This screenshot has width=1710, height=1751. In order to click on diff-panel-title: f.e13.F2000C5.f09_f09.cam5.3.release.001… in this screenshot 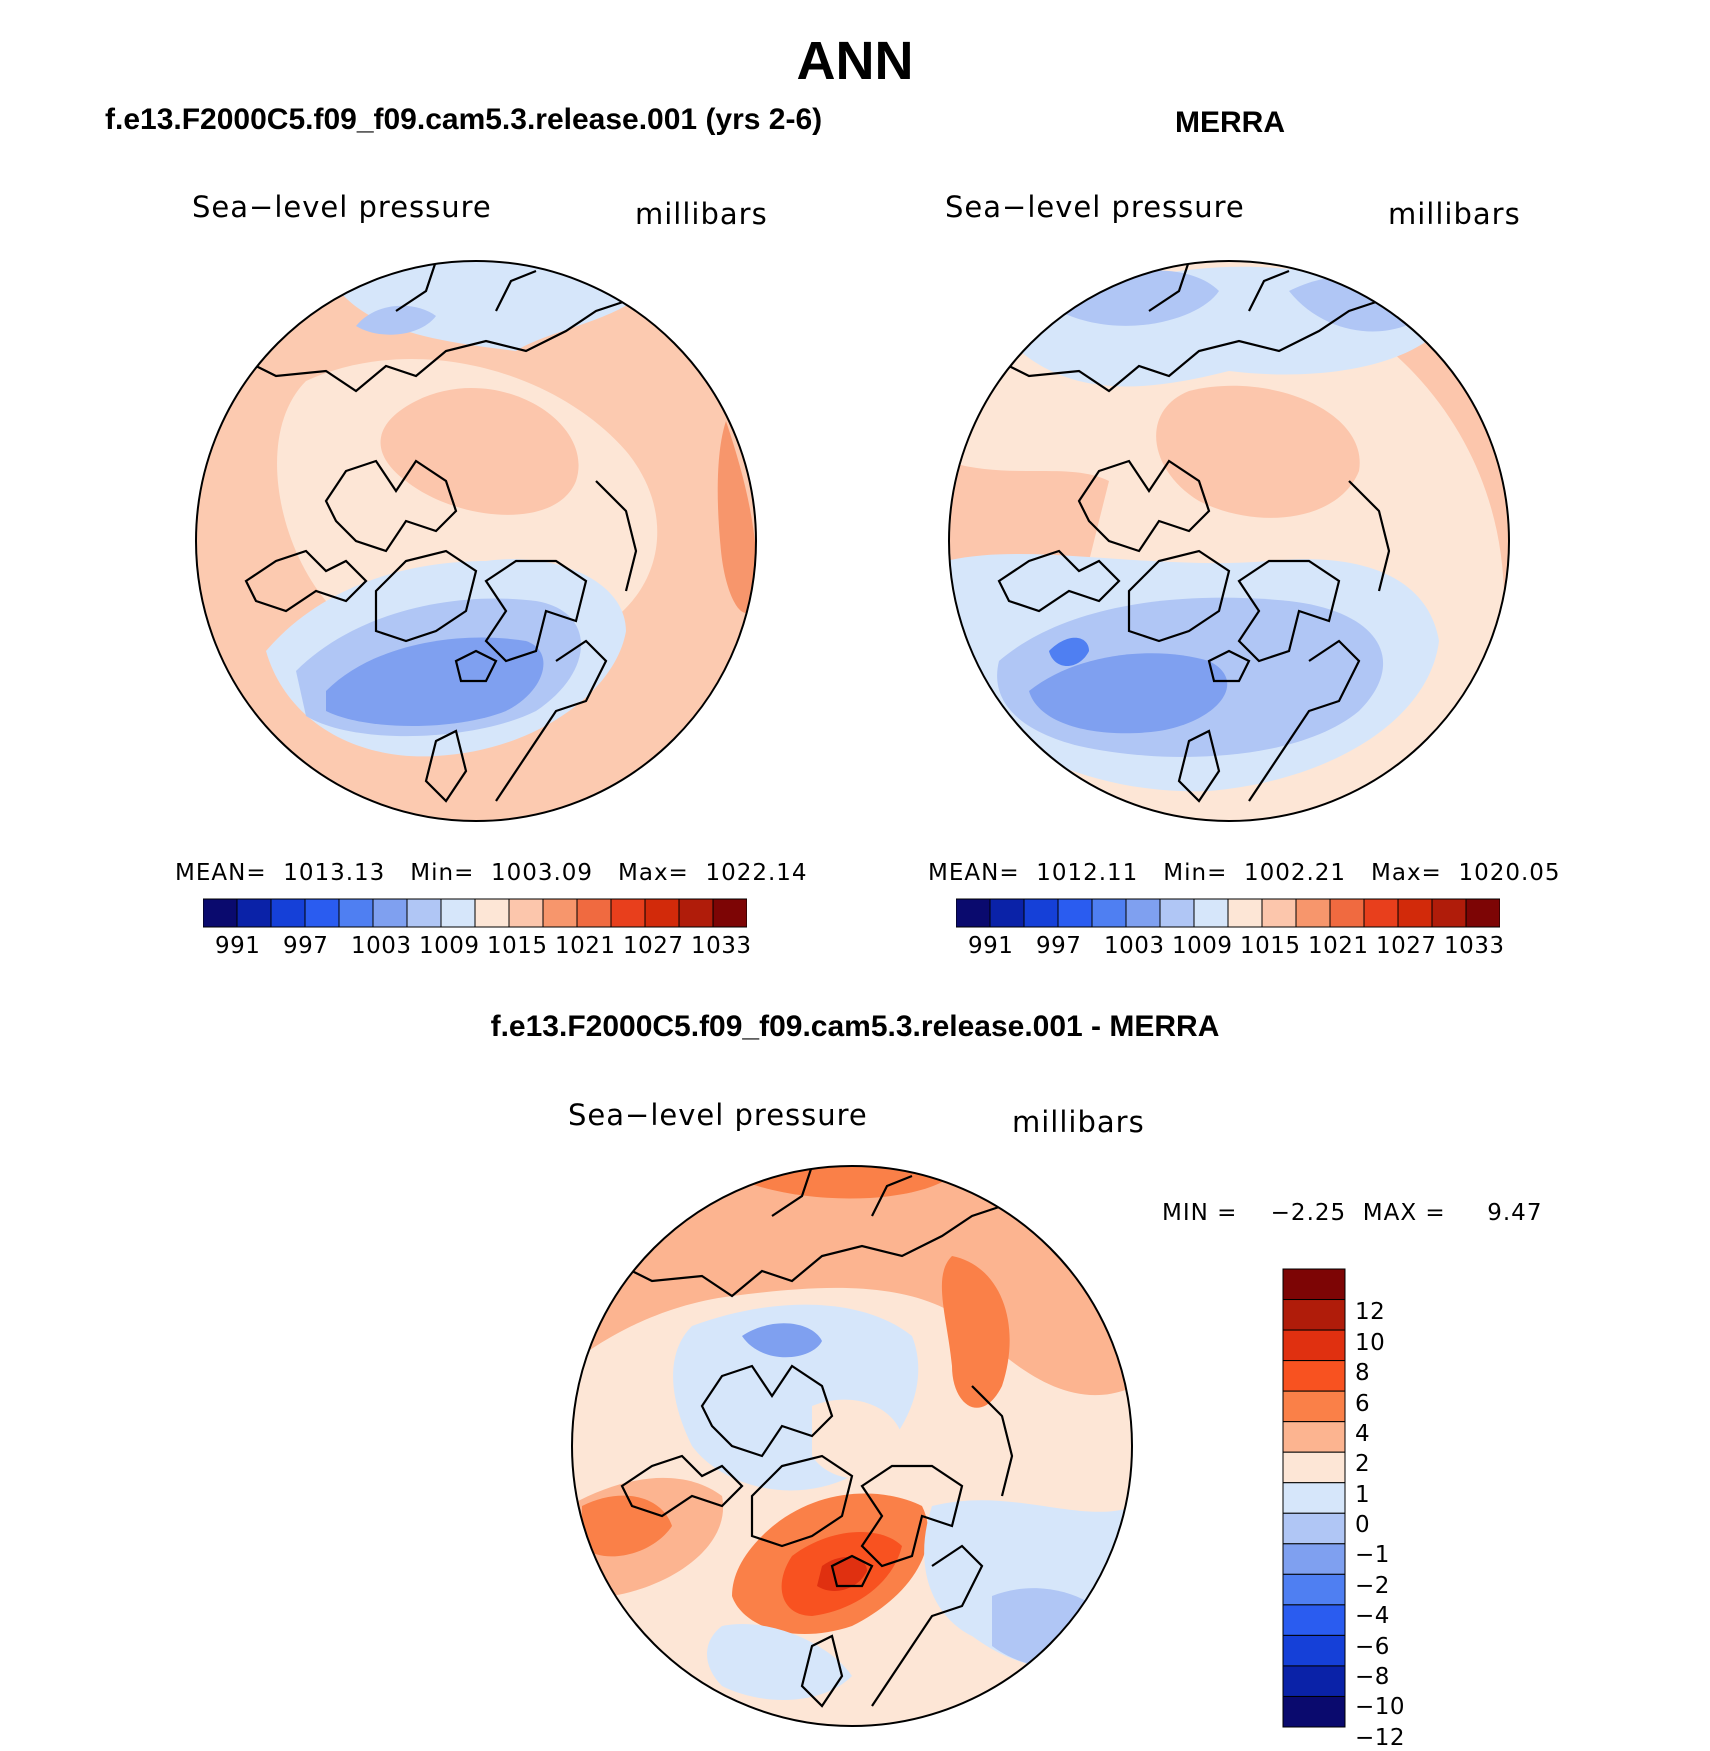, I will do `click(855, 1026)`.